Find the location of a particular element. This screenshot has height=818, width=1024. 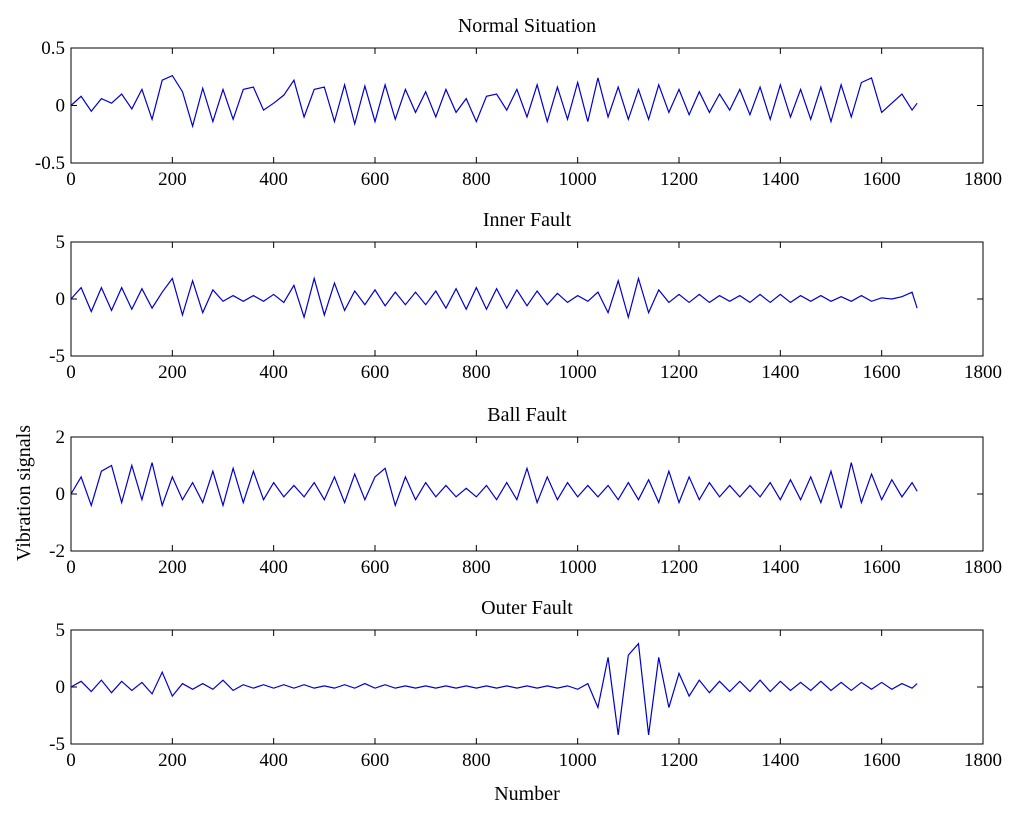

subplot-title: Outer Fault is located at coordinates (527, 608).